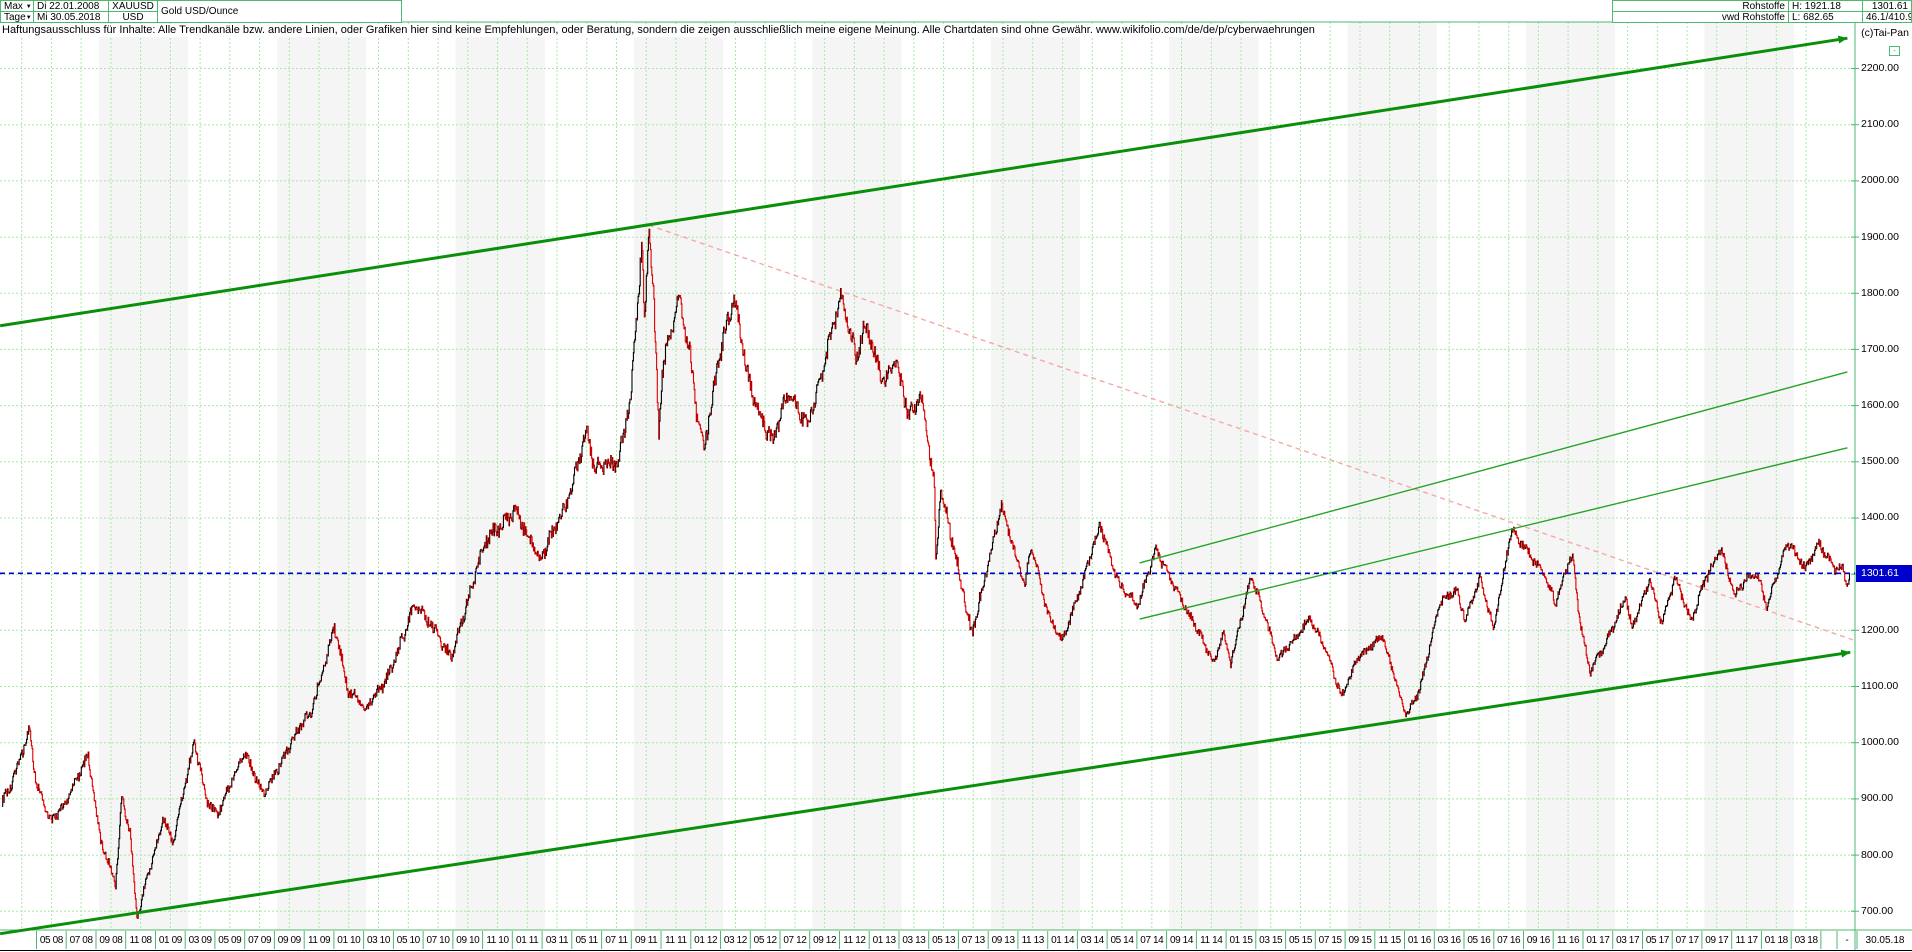 Image resolution: width=1912 pixels, height=952 pixels. I want to click on y-axis-label: 700.00, so click(1877, 911).